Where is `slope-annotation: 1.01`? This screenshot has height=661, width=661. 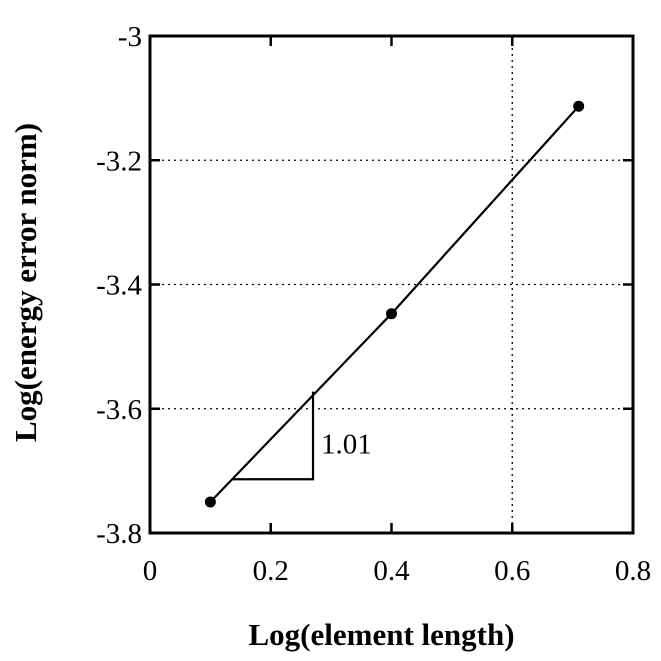 slope-annotation: 1.01 is located at coordinates (301, 436).